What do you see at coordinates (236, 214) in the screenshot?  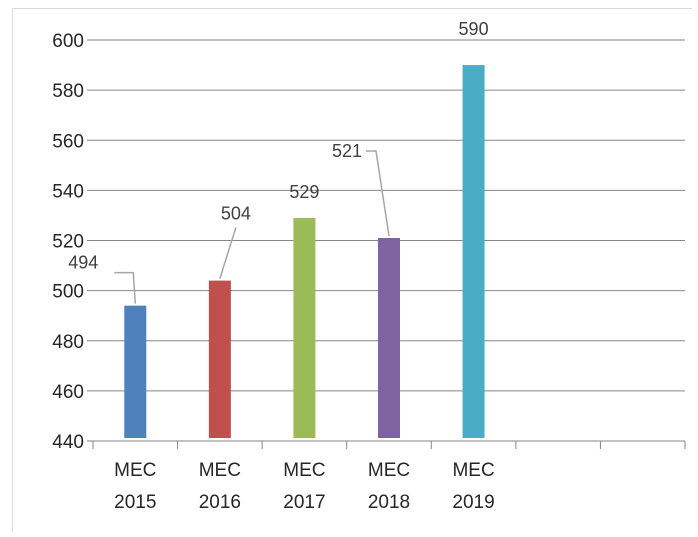 I see `data-label: 504` at bounding box center [236, 214].